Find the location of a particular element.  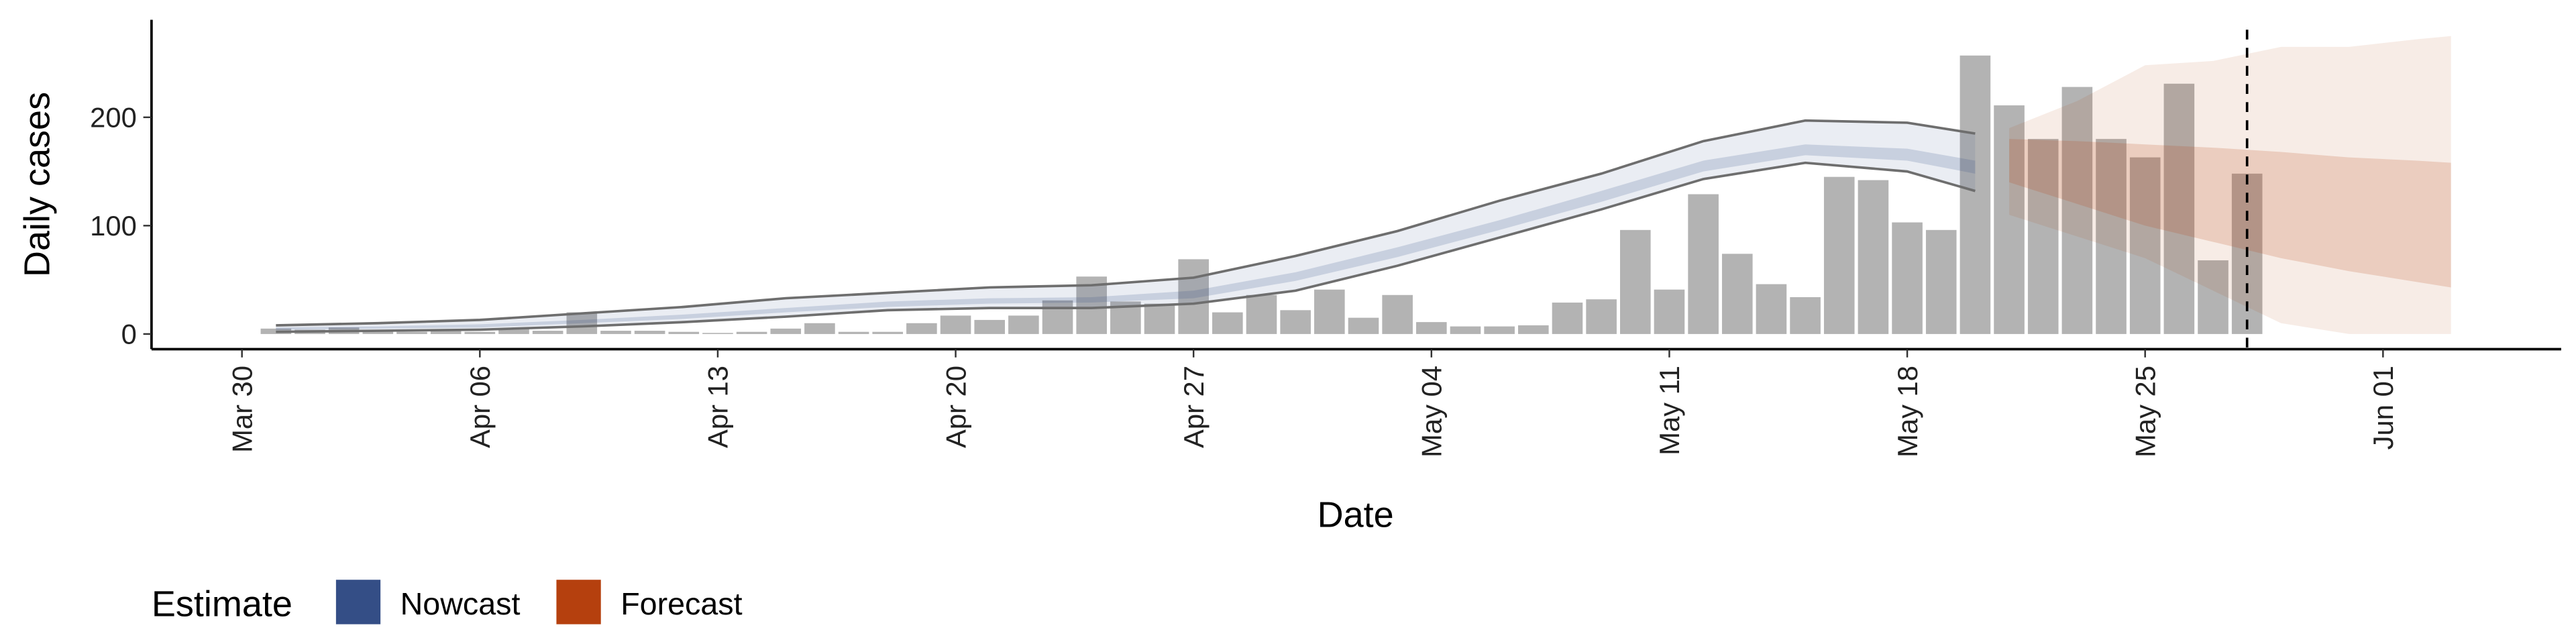

legend-title: Estimate is located at coordinates (222, 604).